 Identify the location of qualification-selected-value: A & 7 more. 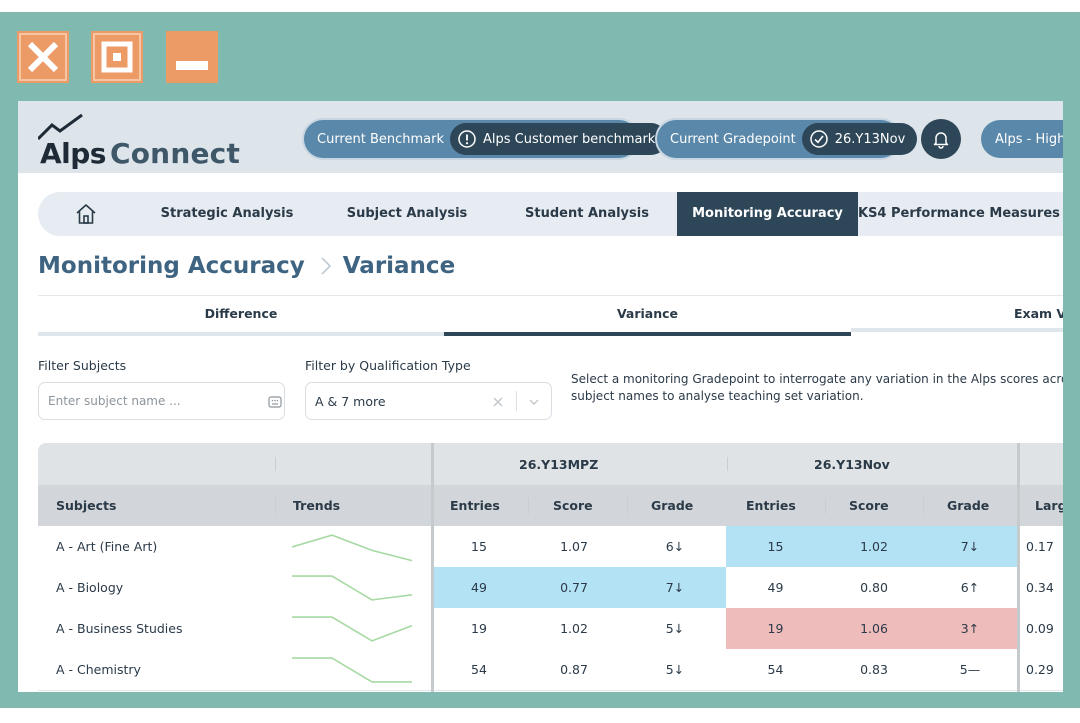
(350, 401).